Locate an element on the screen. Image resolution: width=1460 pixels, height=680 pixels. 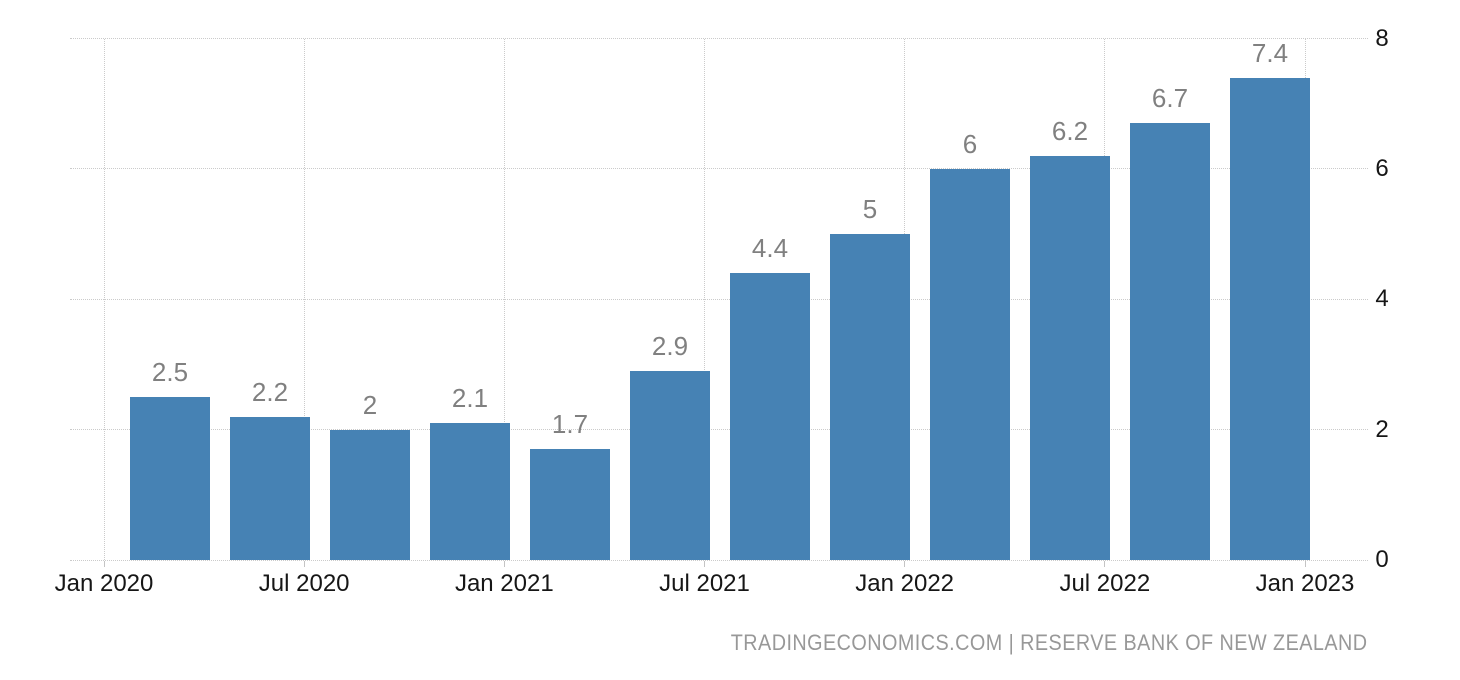
x-axis-label: Jul 2021 is located at coordinates (704, 583).